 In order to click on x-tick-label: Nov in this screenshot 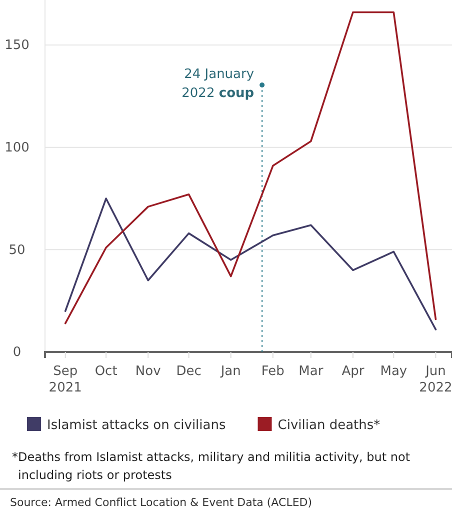, I will do `click(148, 372)`.